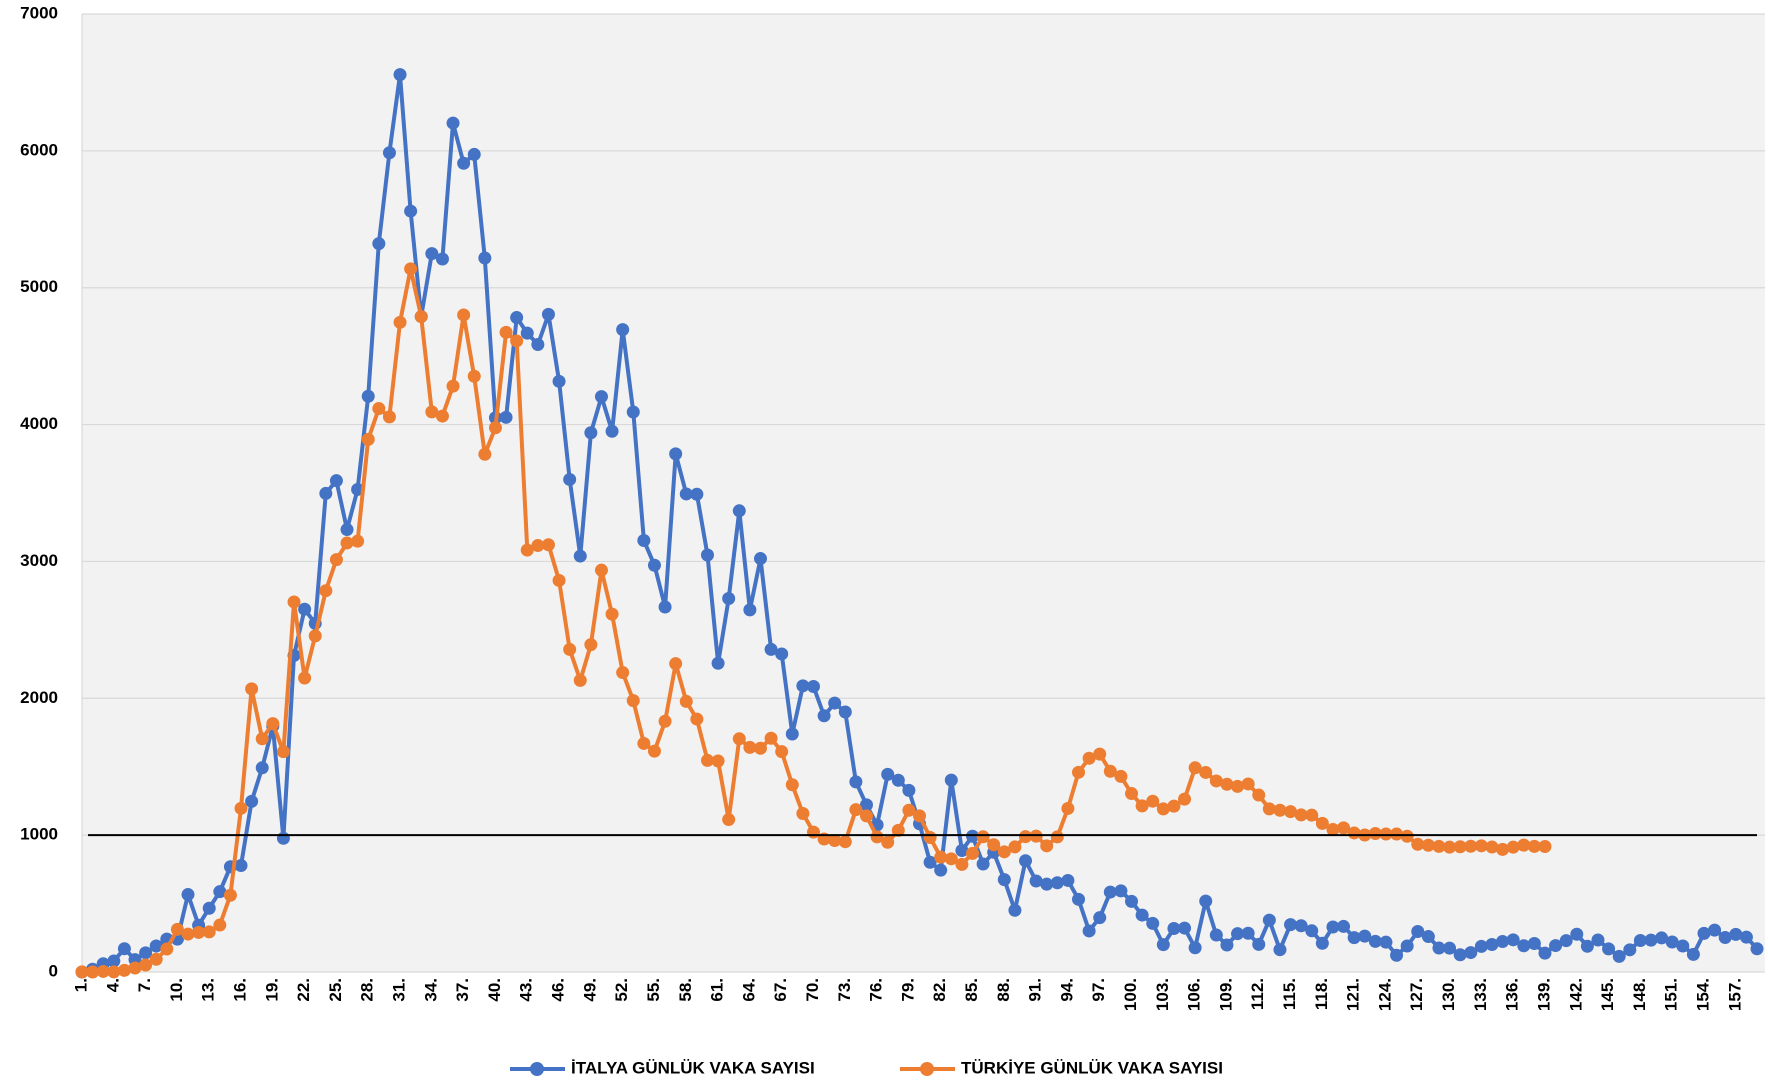  What do you see at coordinates (1194, 994) in the screenshot?
I see `x-tick-label: 106.` at bounding box center [1194, 994].